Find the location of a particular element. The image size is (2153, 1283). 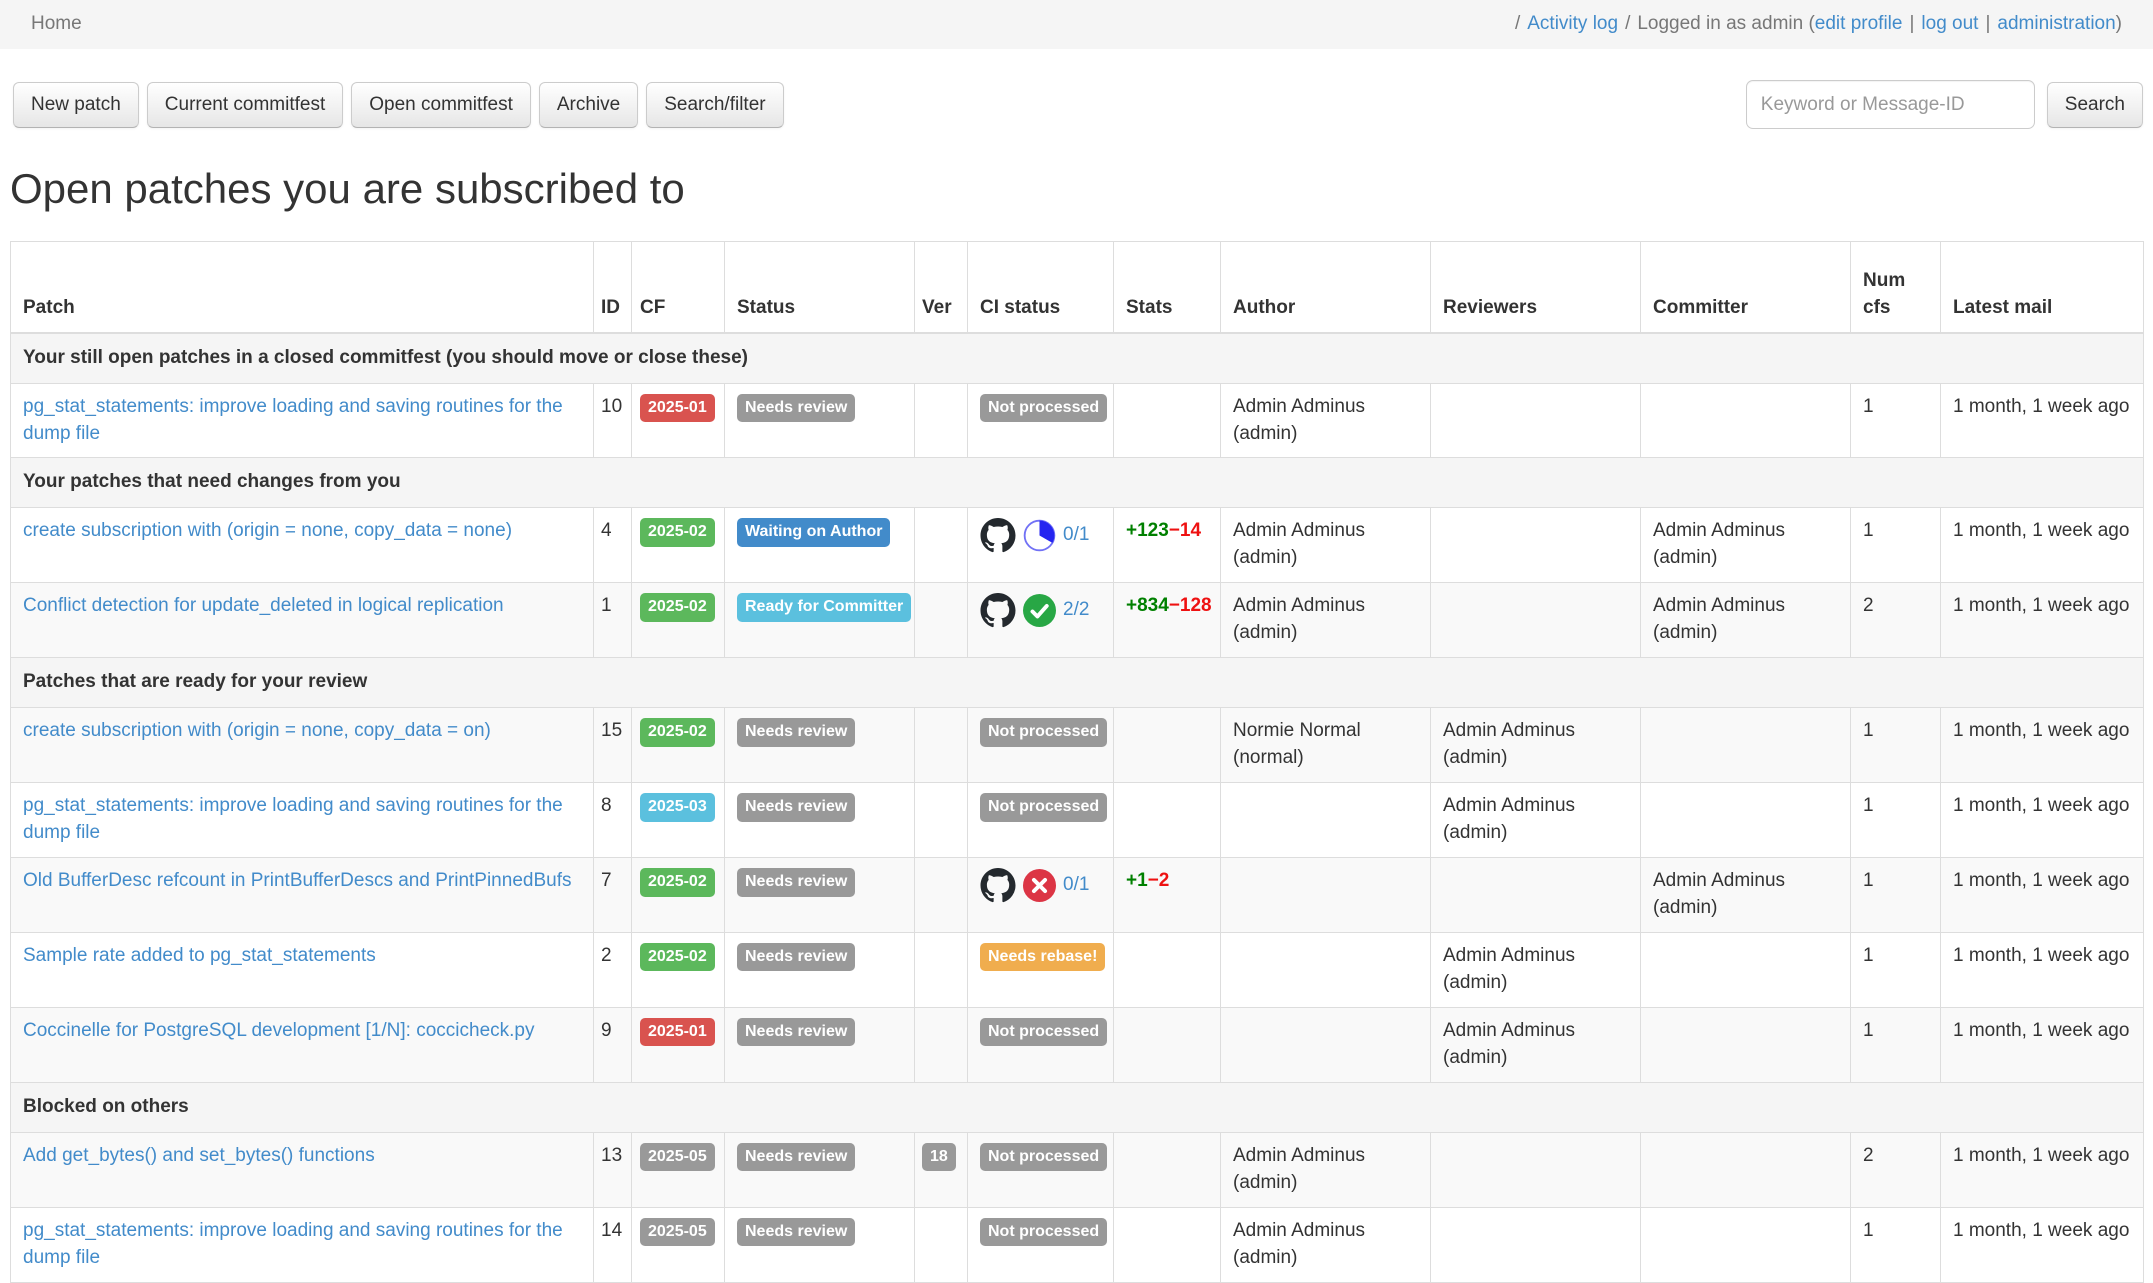

ci-running-icon is located at coordinates (1039, 536).